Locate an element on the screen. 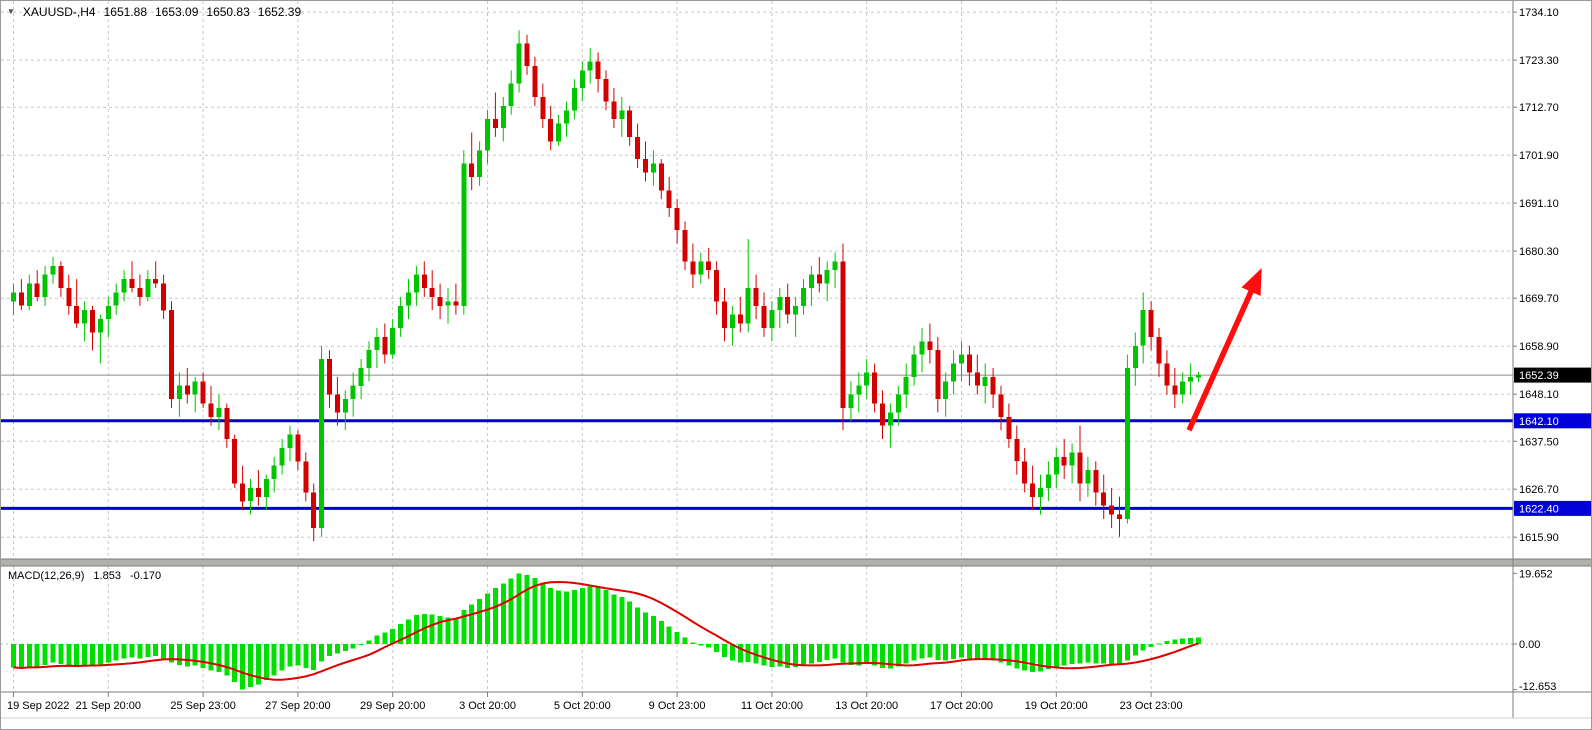  ohlc-open-value: 1651.88 is located at coordinates (125, 12).